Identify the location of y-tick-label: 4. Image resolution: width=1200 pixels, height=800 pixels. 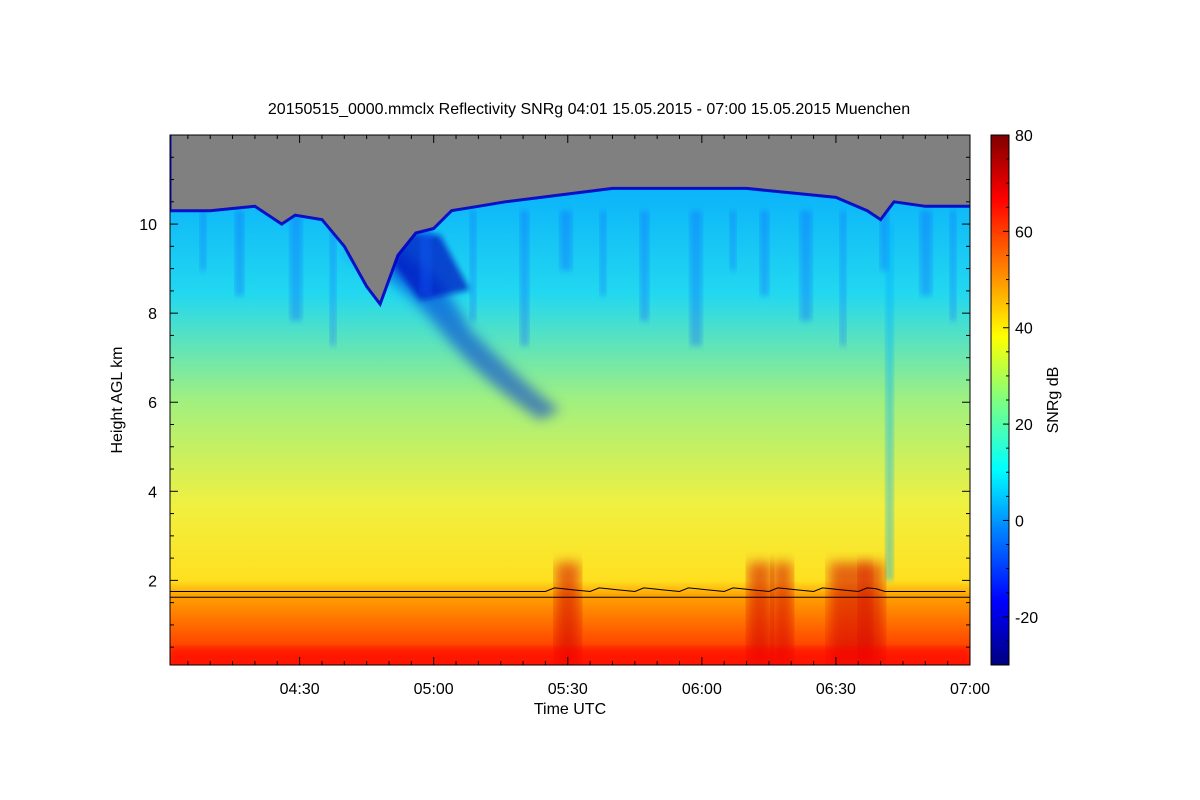
(152, 492).